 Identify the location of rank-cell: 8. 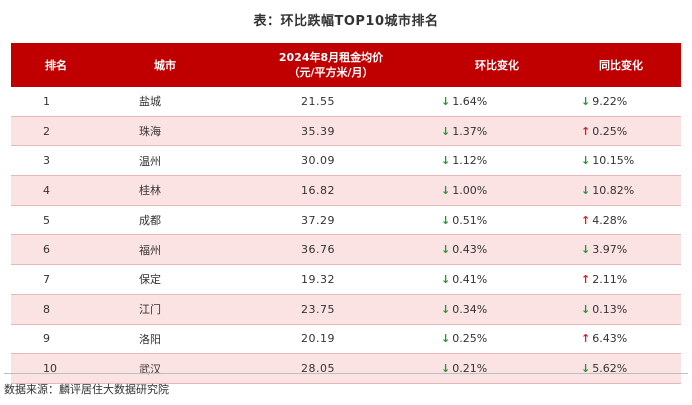
(56, 309).